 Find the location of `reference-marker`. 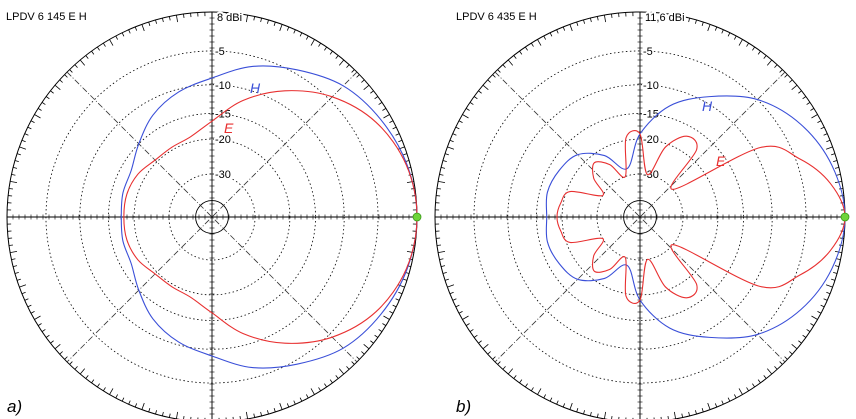

reference-marker is located at coordinates (417, 217).